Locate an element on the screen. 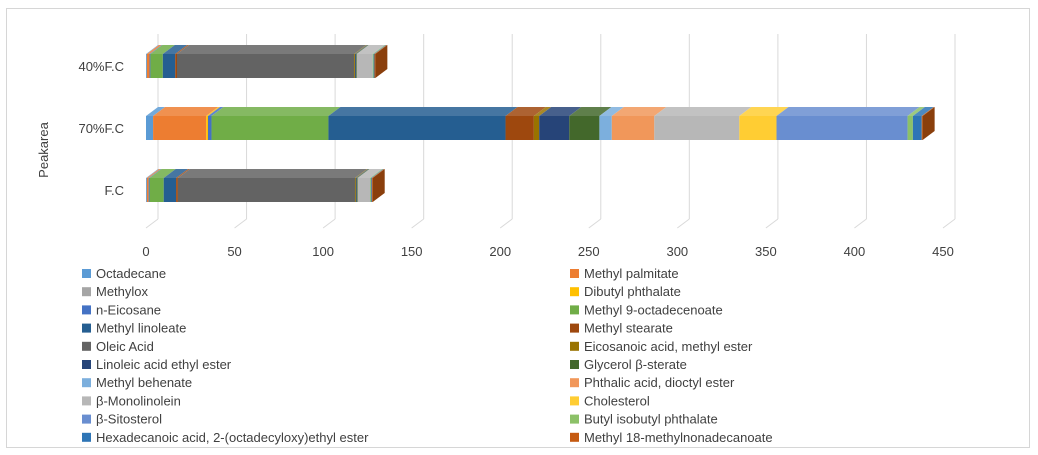  legend-label: Methylox is located at coordinates (122, 291).